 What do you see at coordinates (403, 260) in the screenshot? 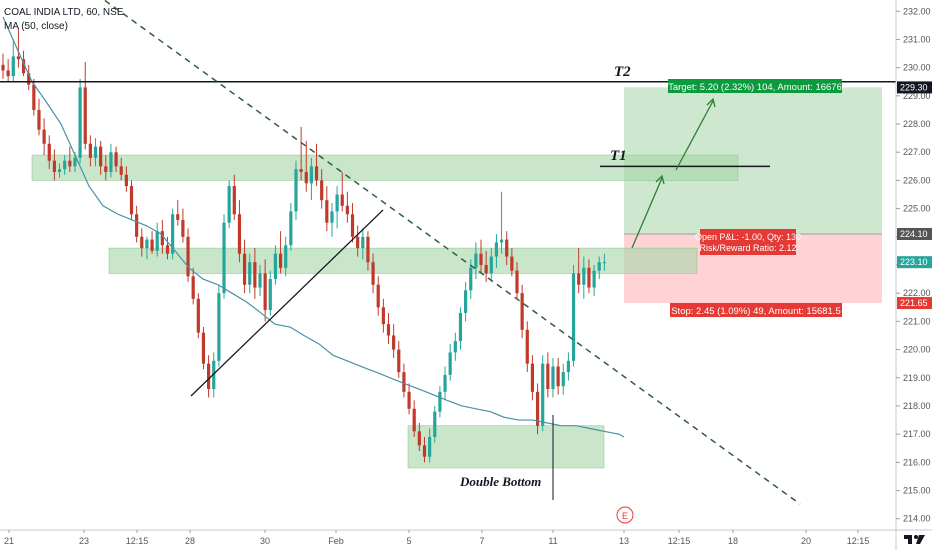
I see `support-zone` at bounding box center [403, 260].